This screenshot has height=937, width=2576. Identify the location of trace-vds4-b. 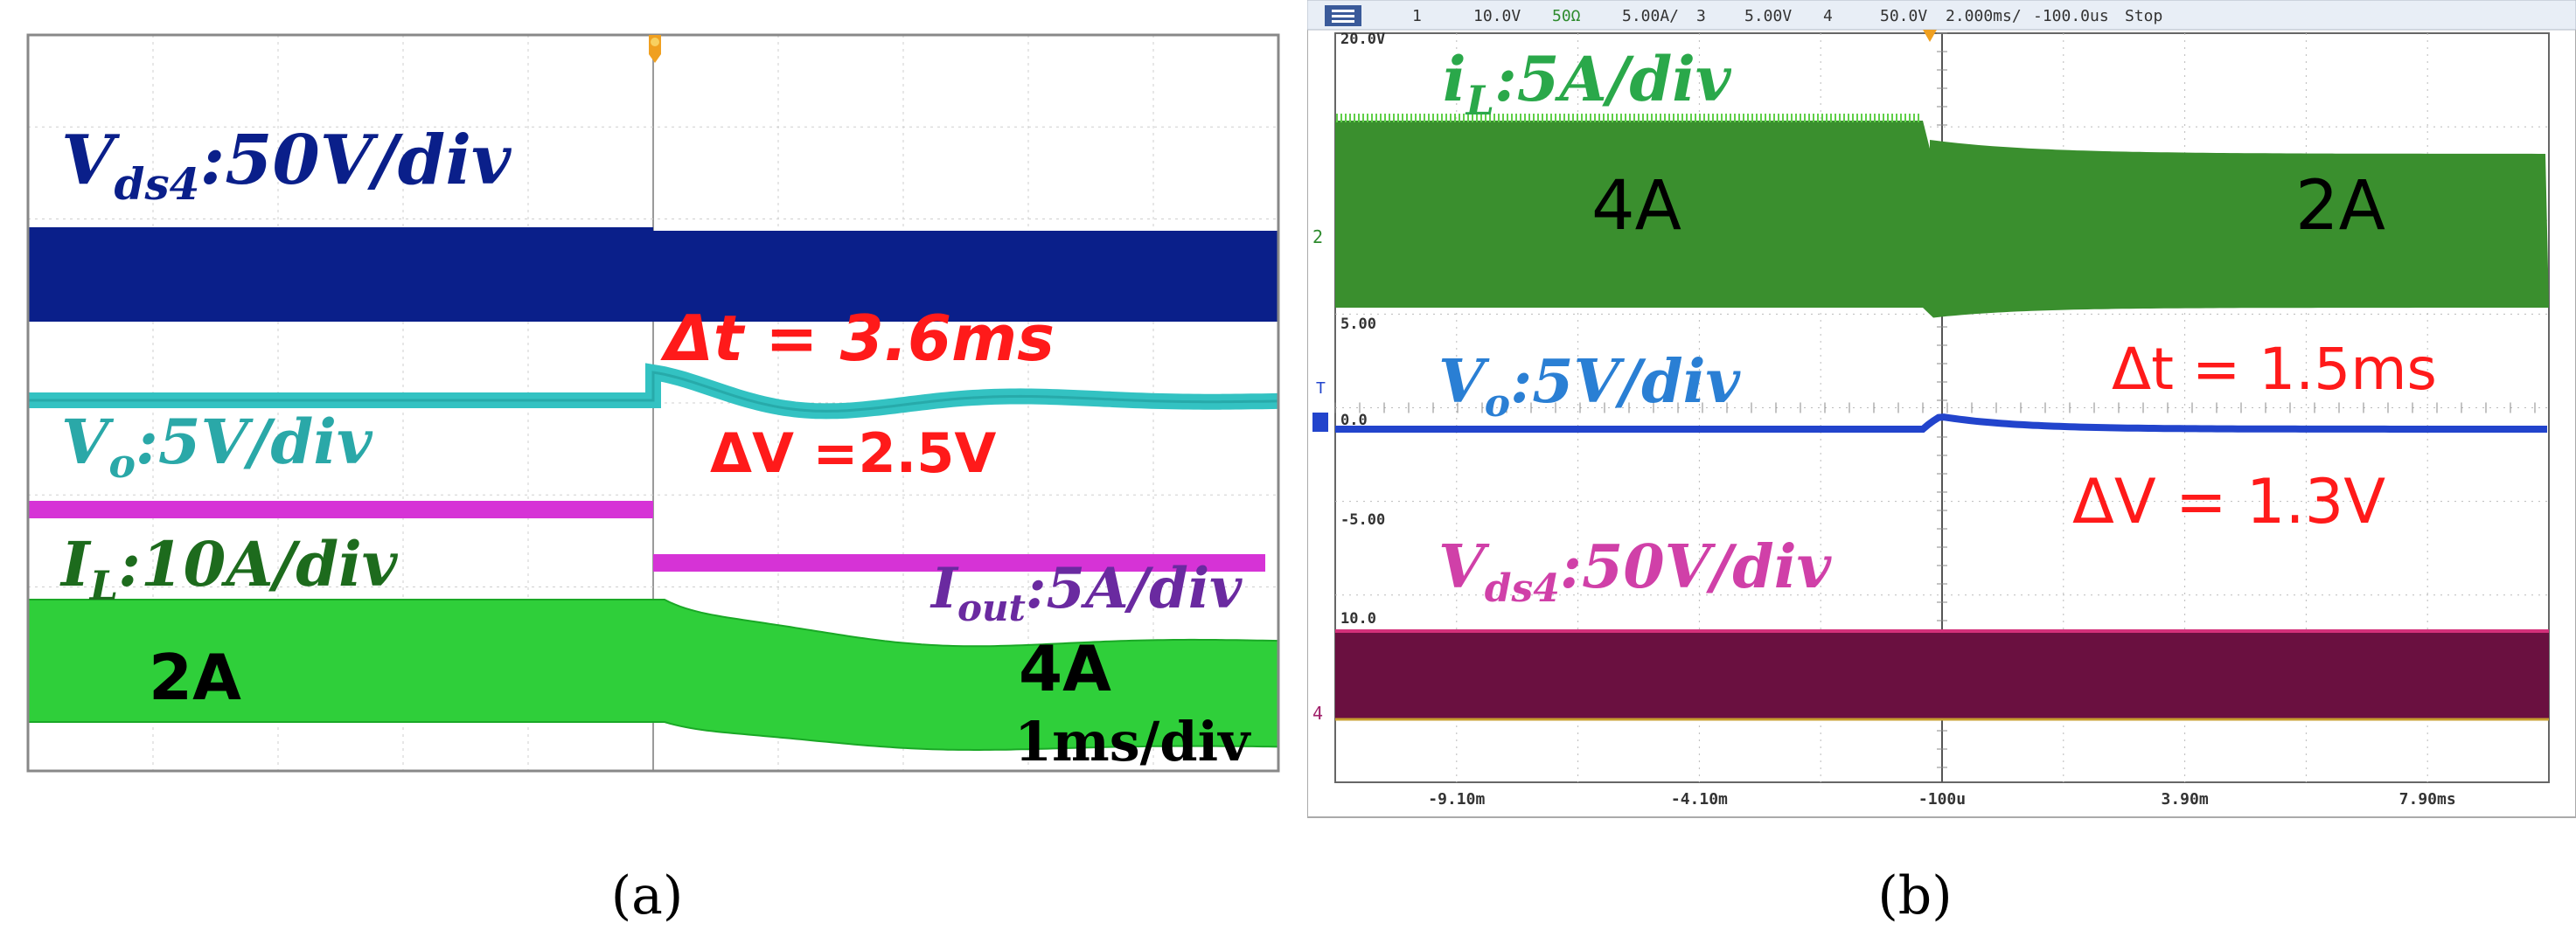
(1942, 674).